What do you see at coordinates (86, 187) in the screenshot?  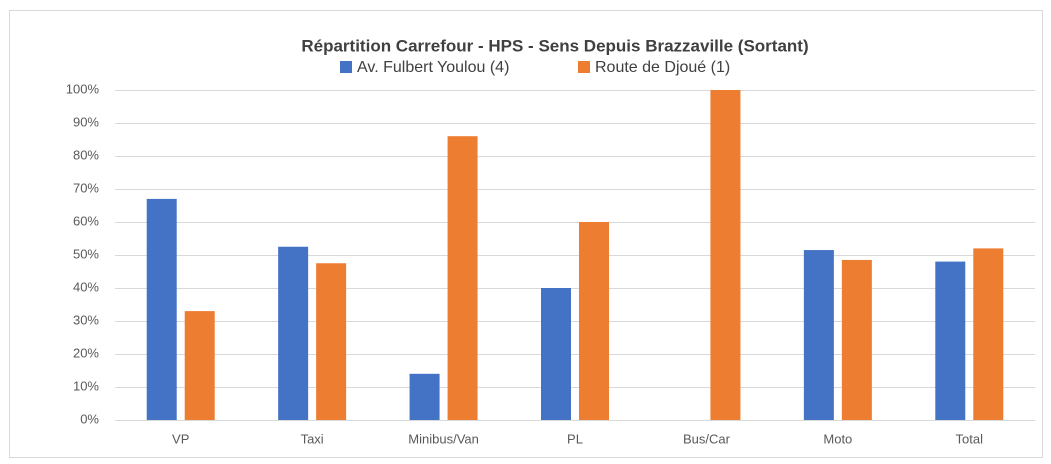 I see `y-tick-label: 70%` at bounding box center [86, 187].